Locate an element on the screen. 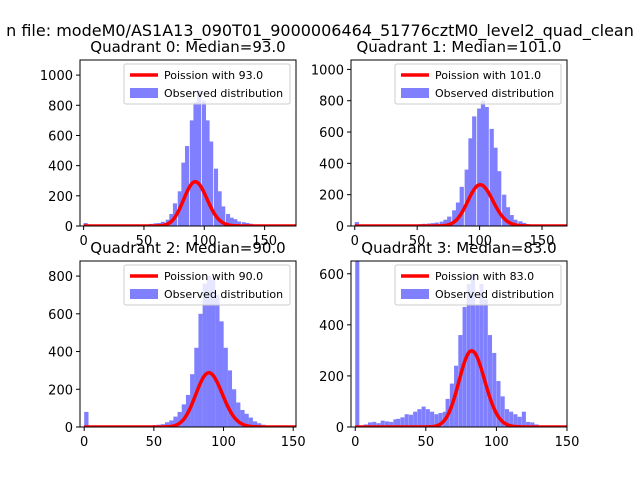 The width and height of the screenshot is (640, 480). poisson-curve is located at coordinates (189, 203).